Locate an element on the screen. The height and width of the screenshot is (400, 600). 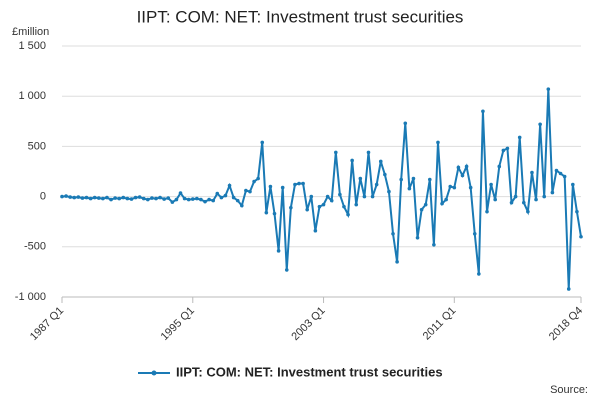
x-tick-label: 2011 Q1 is located at coordinates (440, 324).